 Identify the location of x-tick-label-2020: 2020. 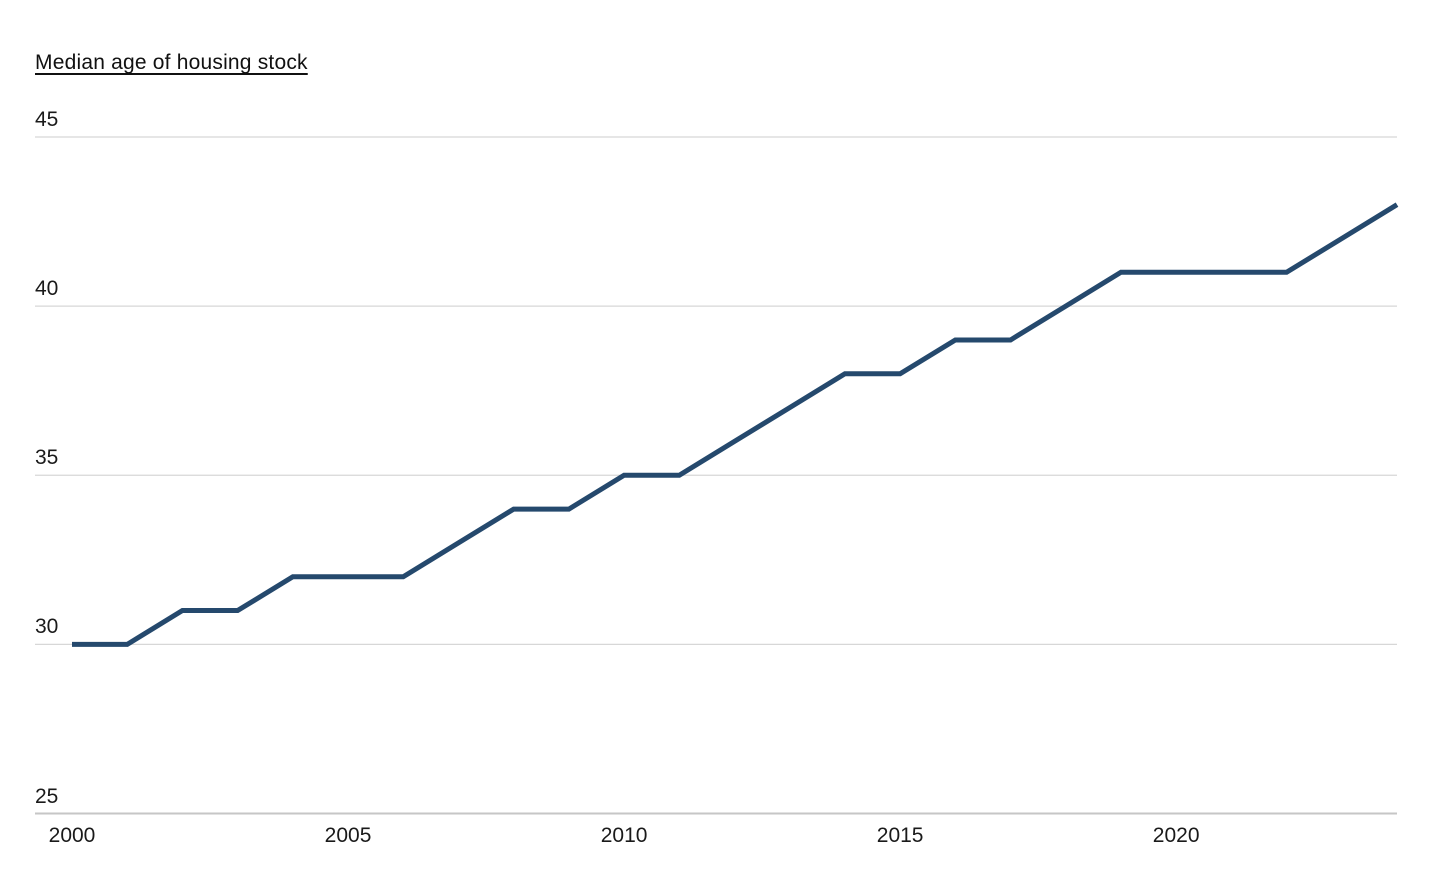
(1176, 835).